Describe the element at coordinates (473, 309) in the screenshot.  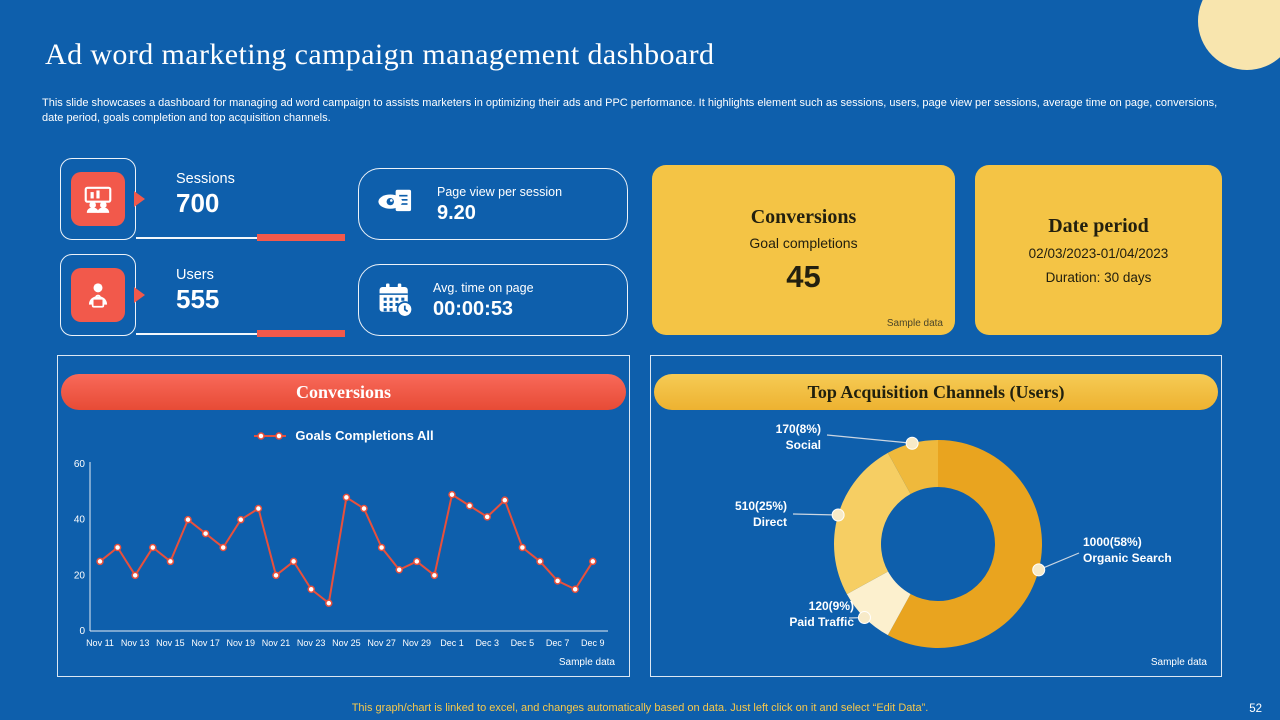
I see `avg-time-value: 00:00:53` at that location.